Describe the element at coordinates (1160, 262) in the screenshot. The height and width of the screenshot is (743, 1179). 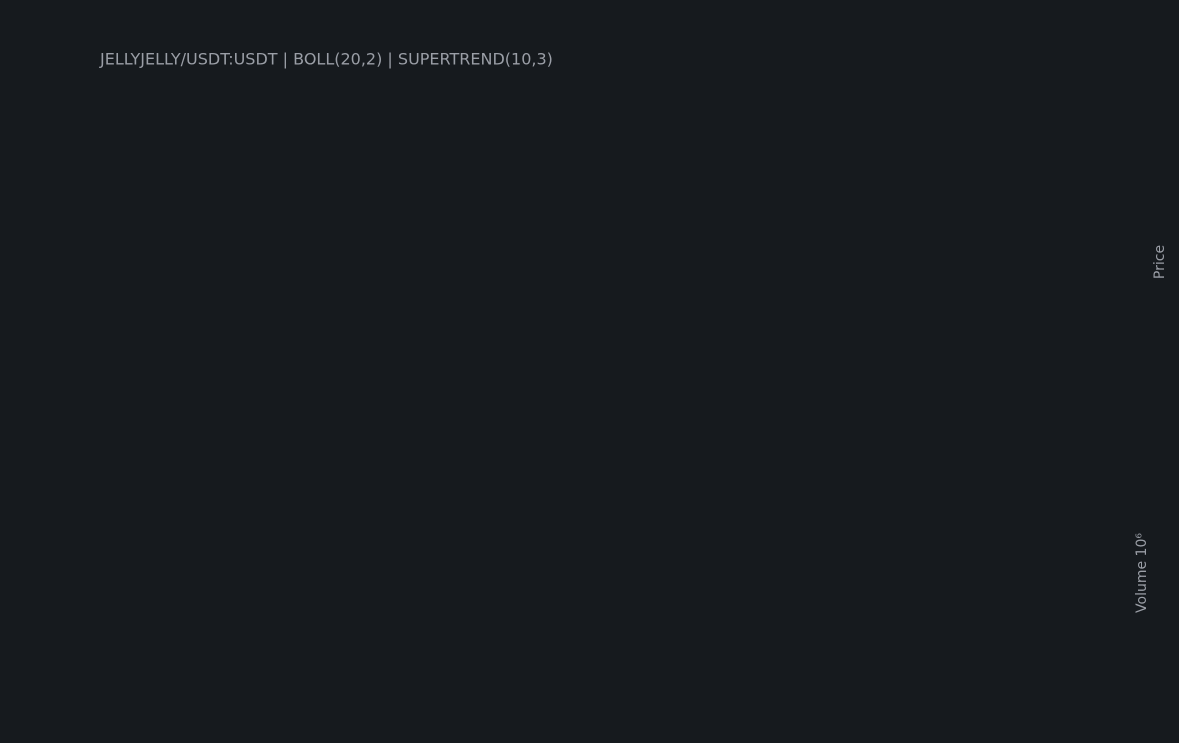
I see `y-axis-label: Price` at that location.